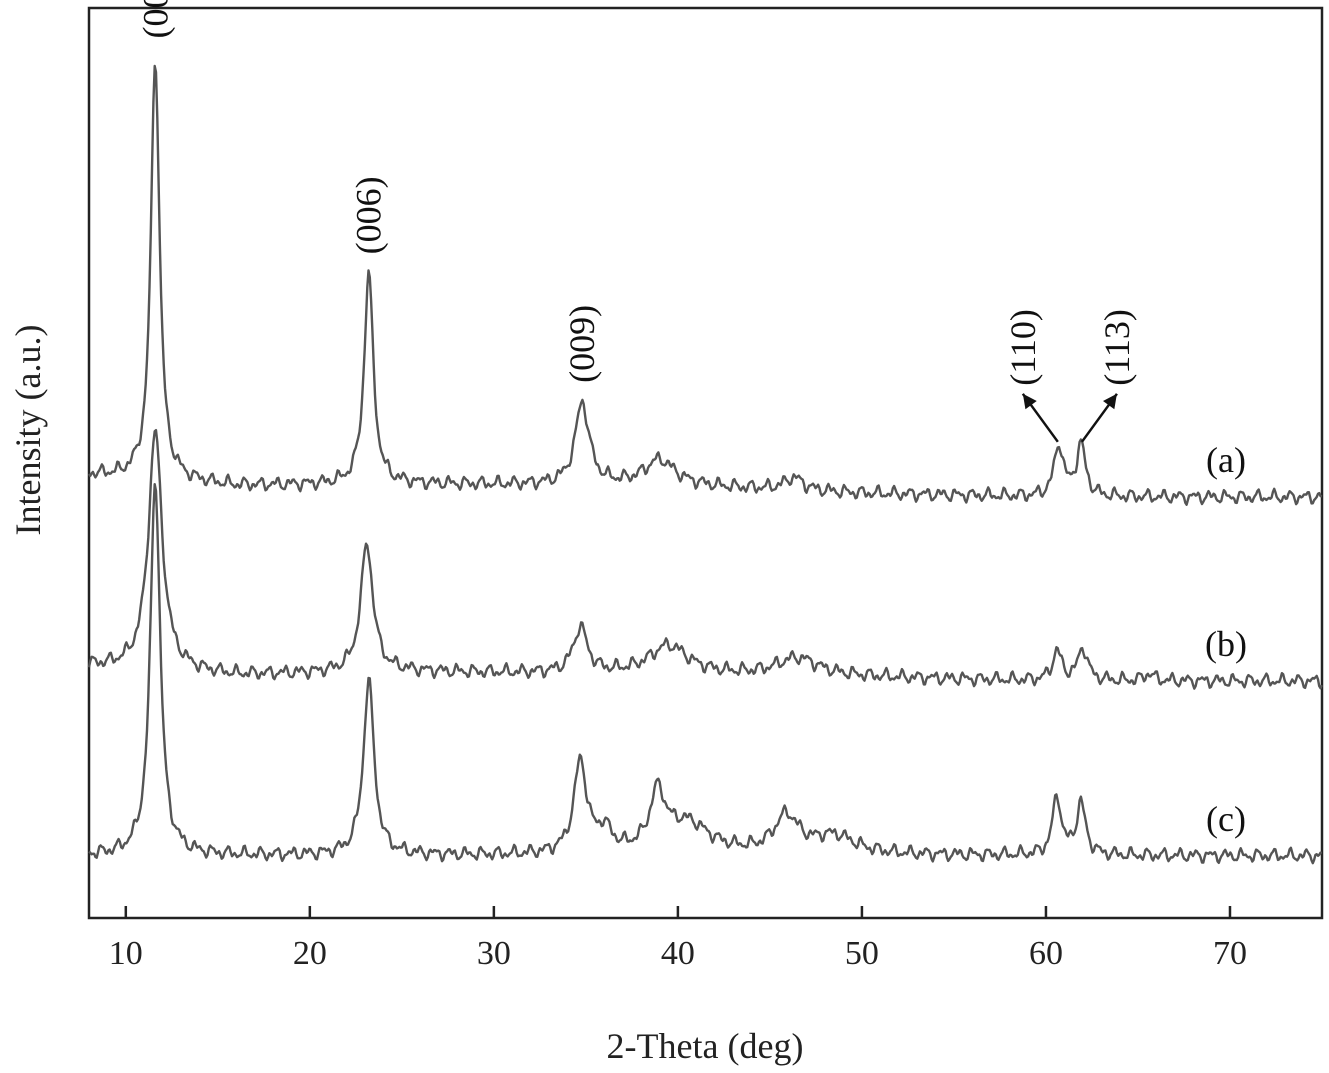  I want to click on peak-label: (113), so click(1117, 347).